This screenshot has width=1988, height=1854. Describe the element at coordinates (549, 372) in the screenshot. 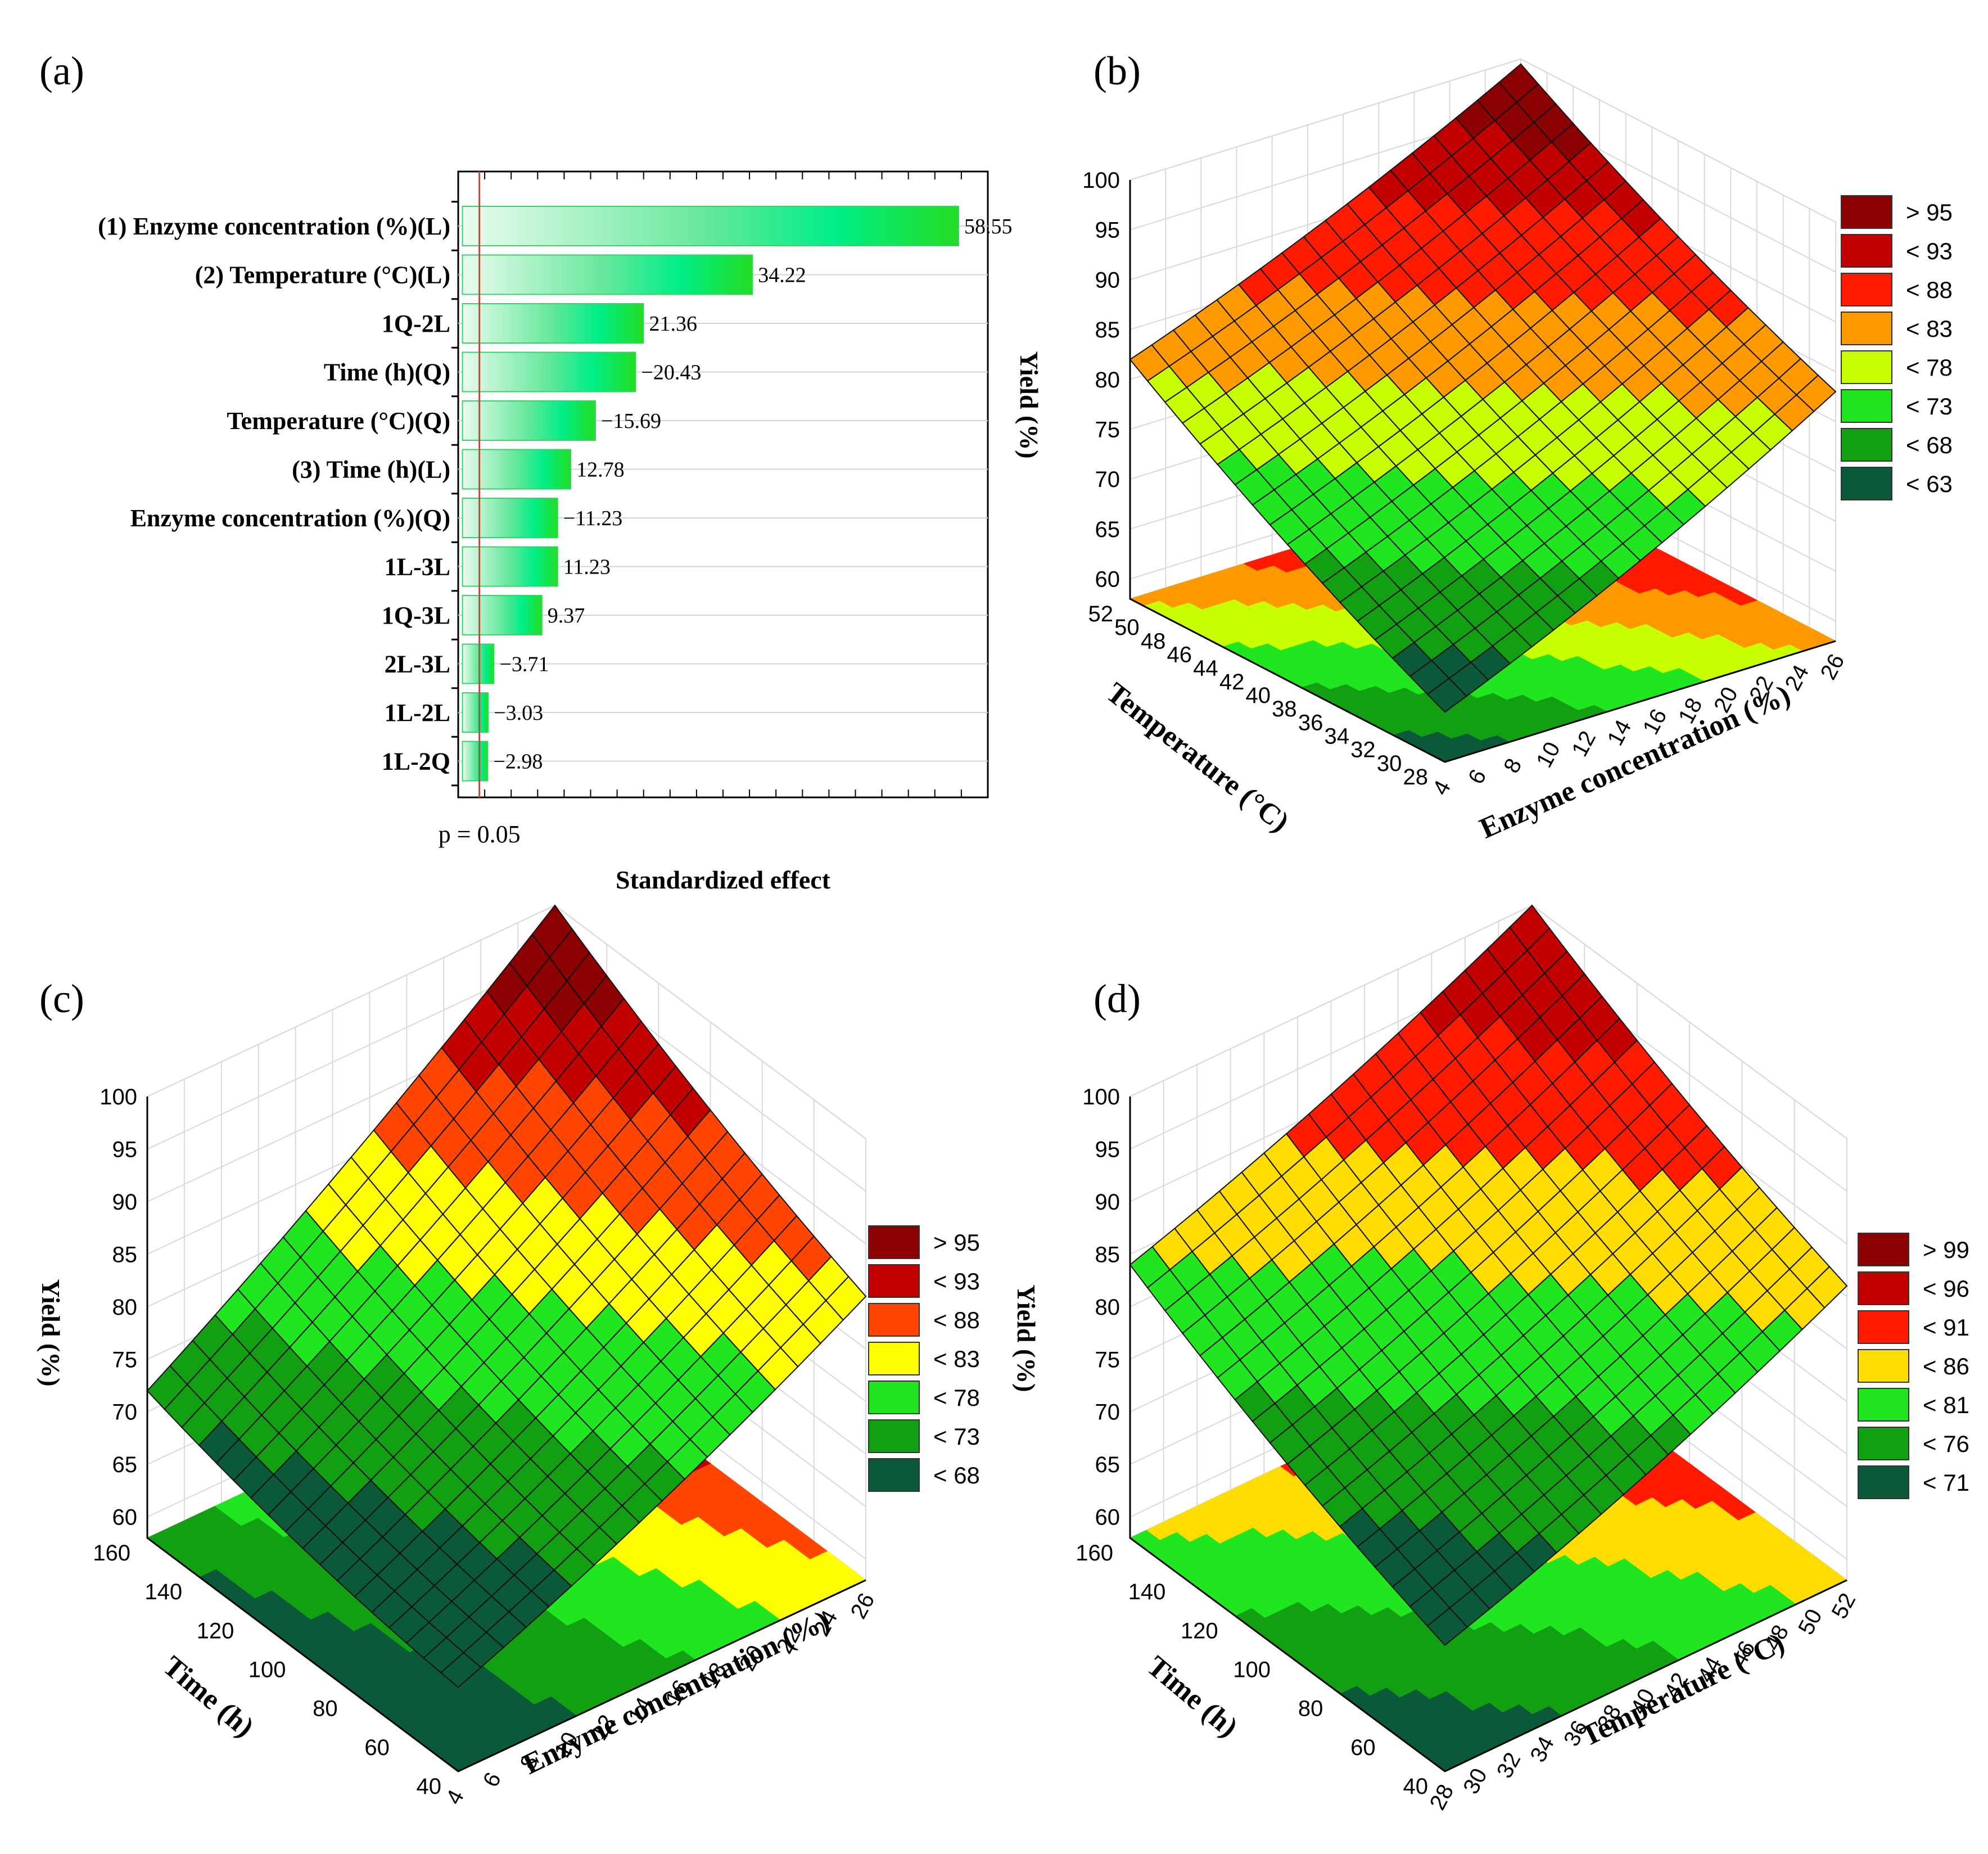

I see `bar-time-h-q` at that location.